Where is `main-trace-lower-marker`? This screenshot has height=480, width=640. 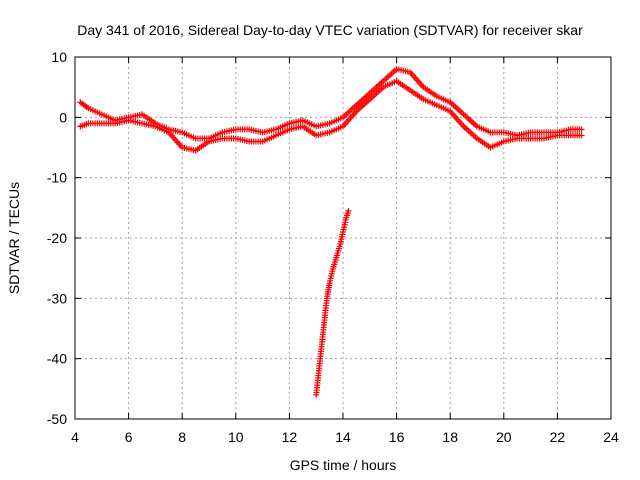
main-trace-lower-marker is located at coordinates (581, 135).